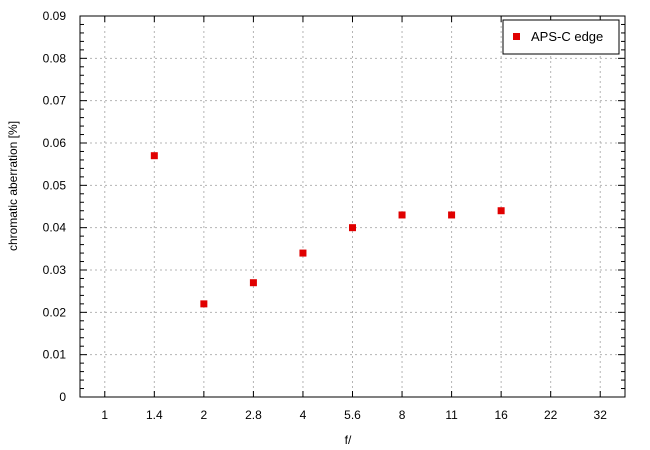 The height and width of the screenshot is (450, 650). Describe the element at coordinates (55, 270) in the screenshot. I see `y-tick-label: 0.03` at that location.